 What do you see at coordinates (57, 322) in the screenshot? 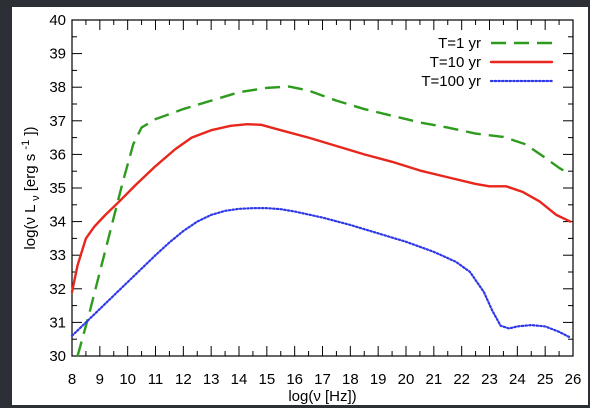
I see `y-tick-label: 31` at bounding box center [57, 322].